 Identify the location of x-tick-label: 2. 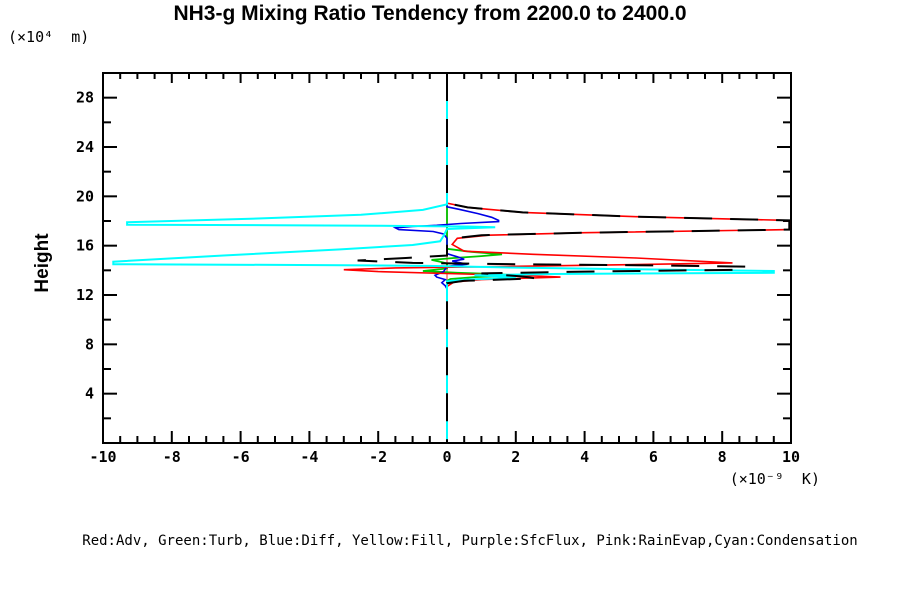
(515, 457).